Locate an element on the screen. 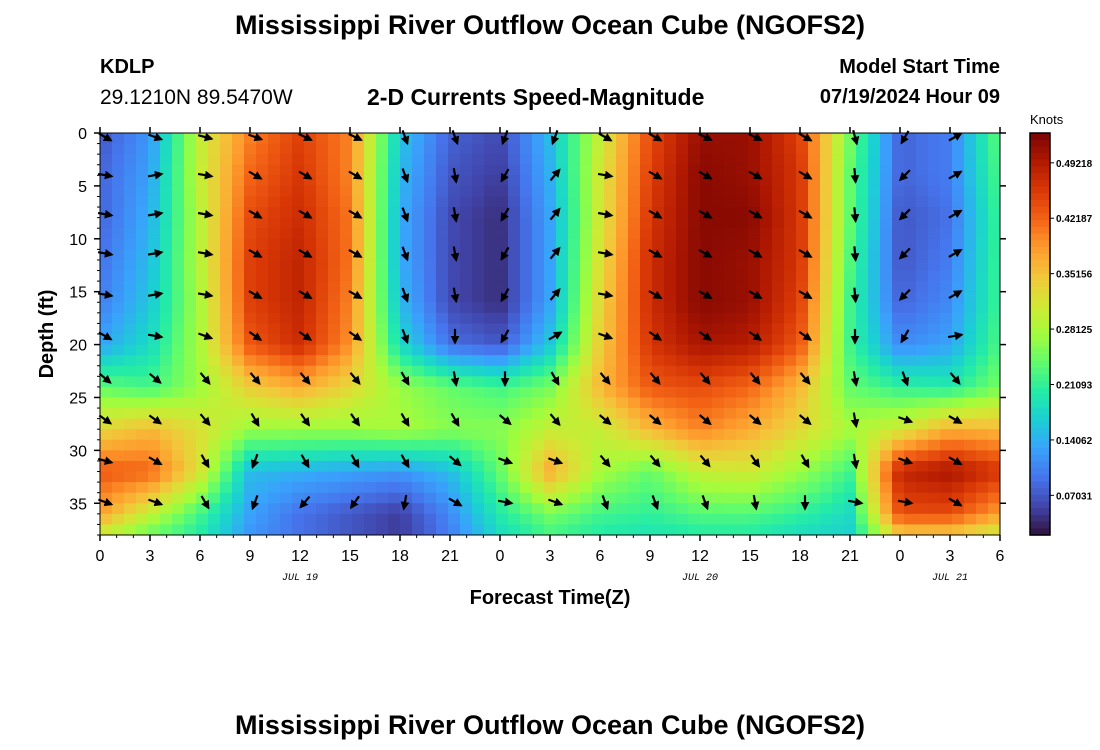 This screenshot has width=1100, height=750. colorbar-tick-label: 0.35156 is located at coordinates (1074, 275).